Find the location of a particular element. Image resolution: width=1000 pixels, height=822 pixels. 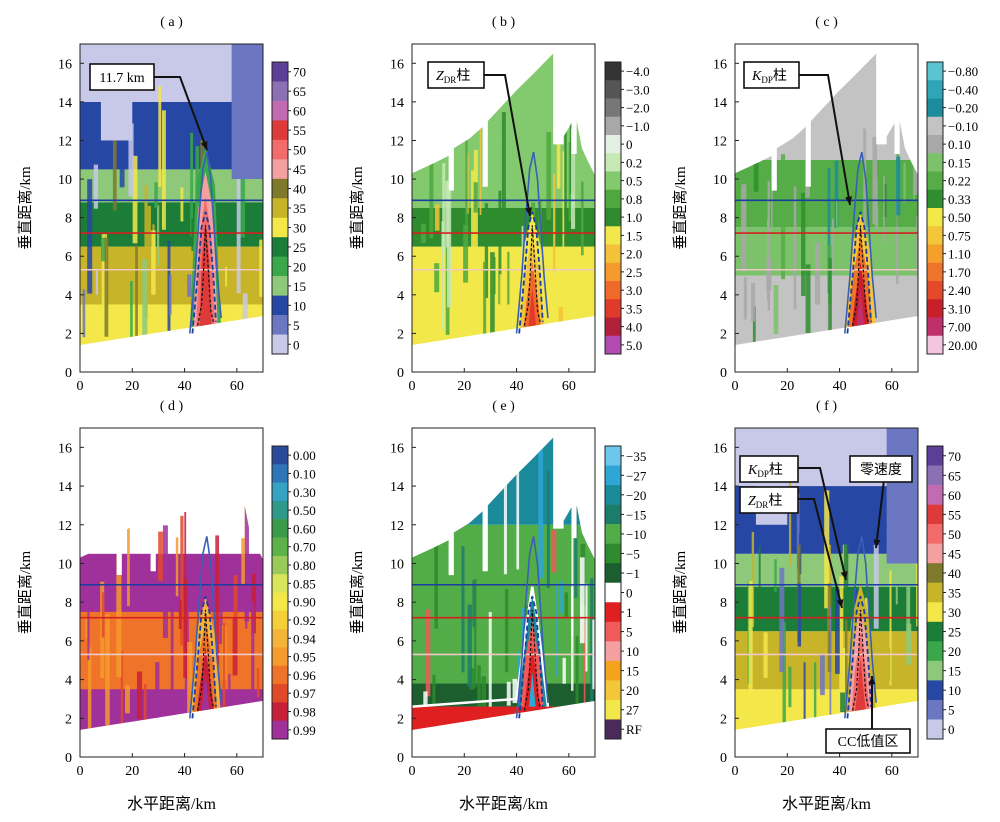

colorbar-label: 10 is located at coordinates (299, 305).